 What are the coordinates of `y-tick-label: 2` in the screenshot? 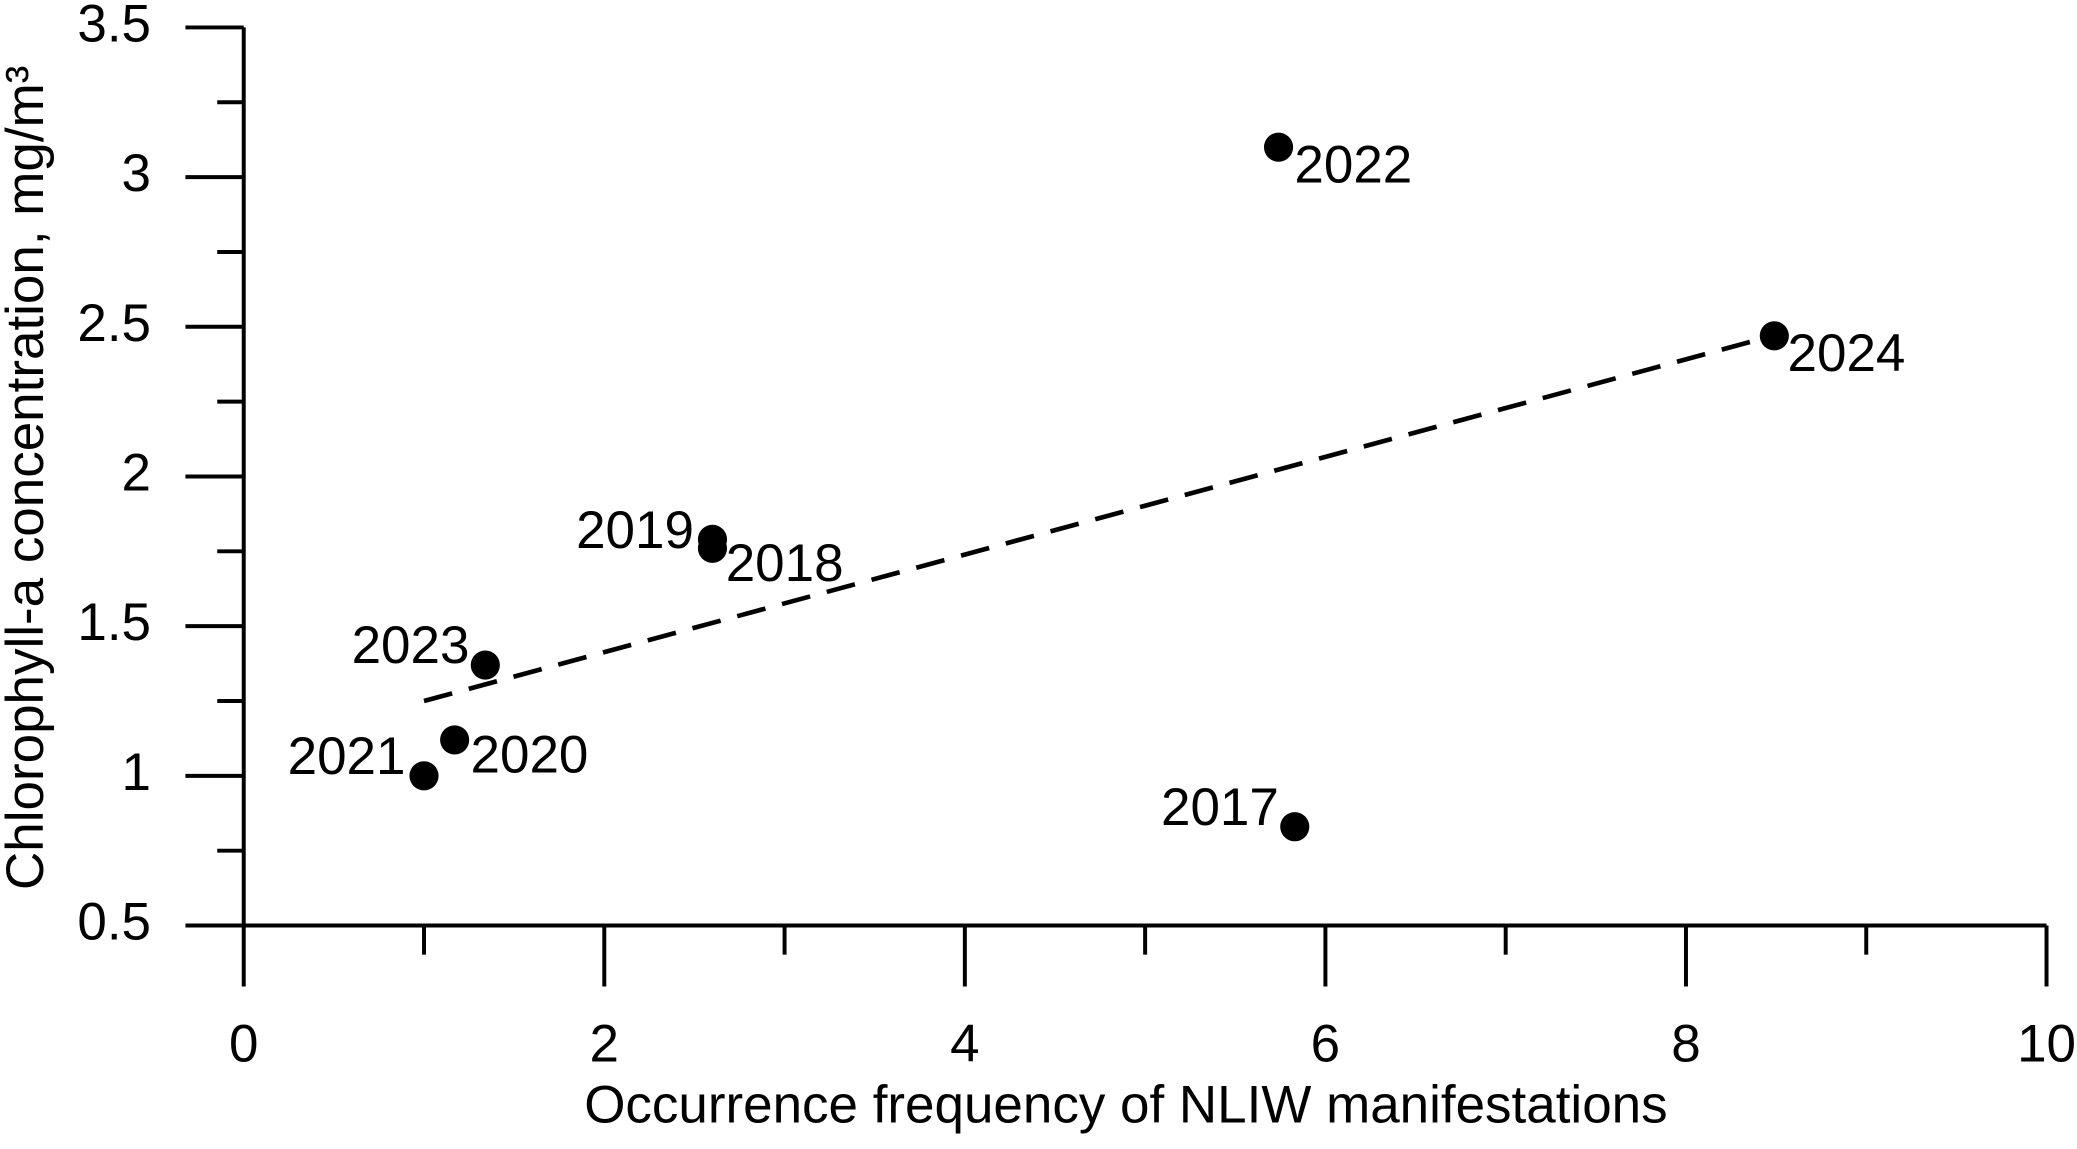 It's located at (136, 472).